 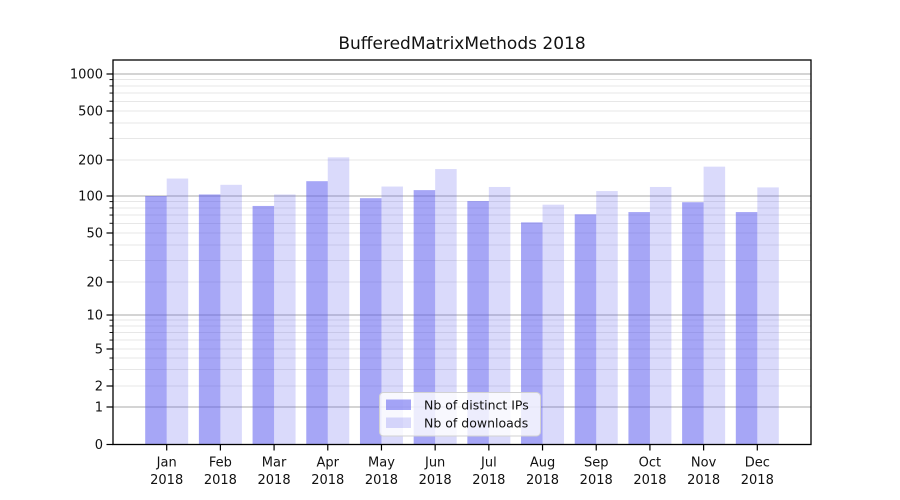 What do you see at coordinates (460, 414) in the screenshot?
I see `legend-box` at bounding box center [460, 414].